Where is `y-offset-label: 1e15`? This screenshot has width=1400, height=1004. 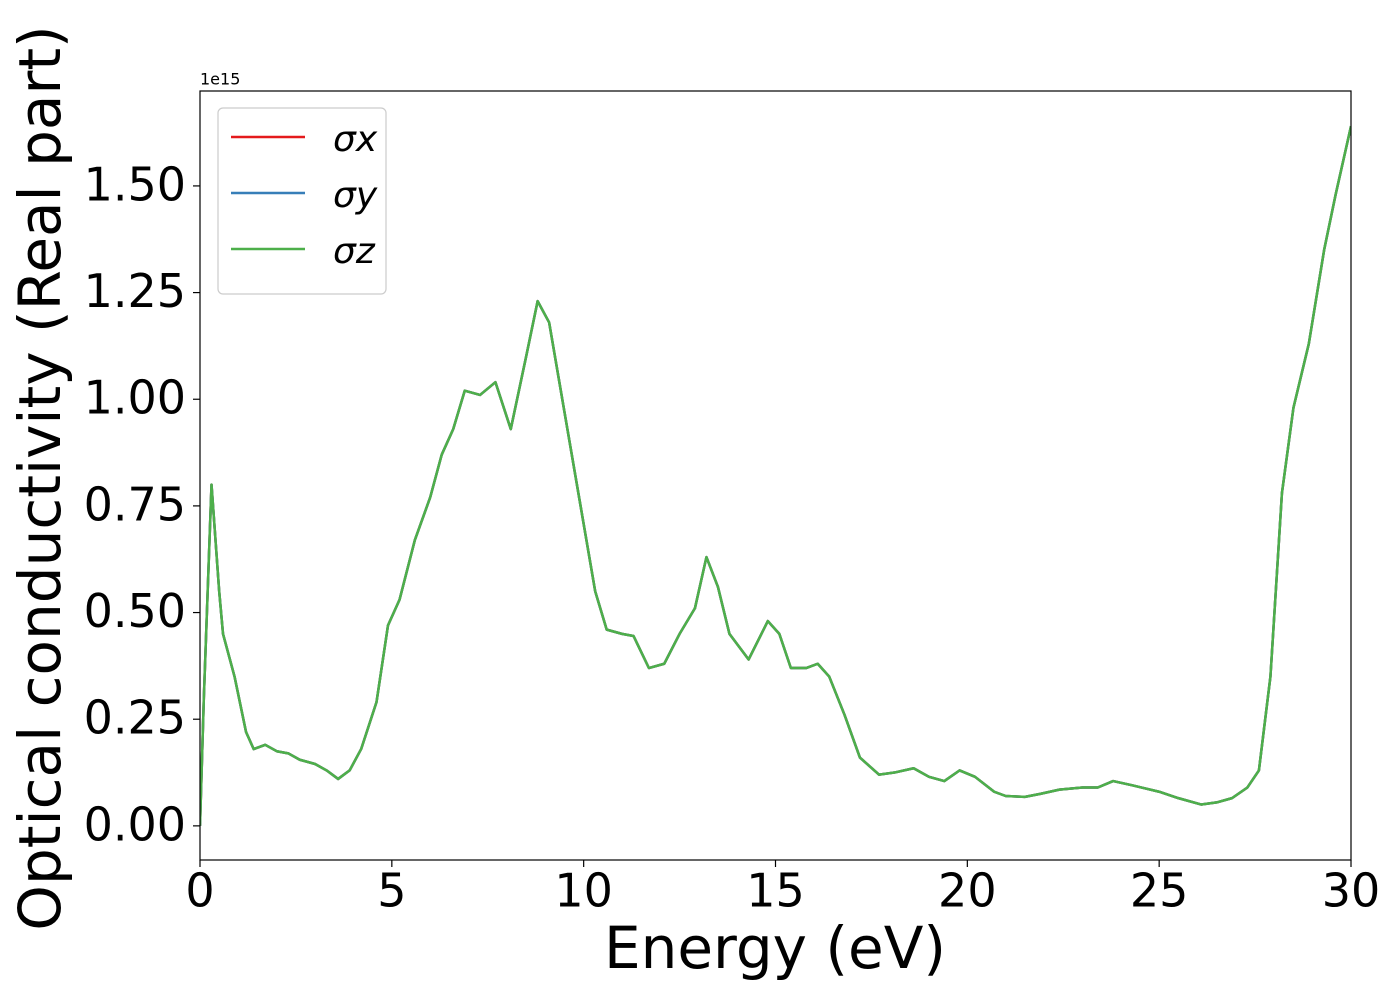
y-offset-label: 1e15 is located at coordinates (220, 79).